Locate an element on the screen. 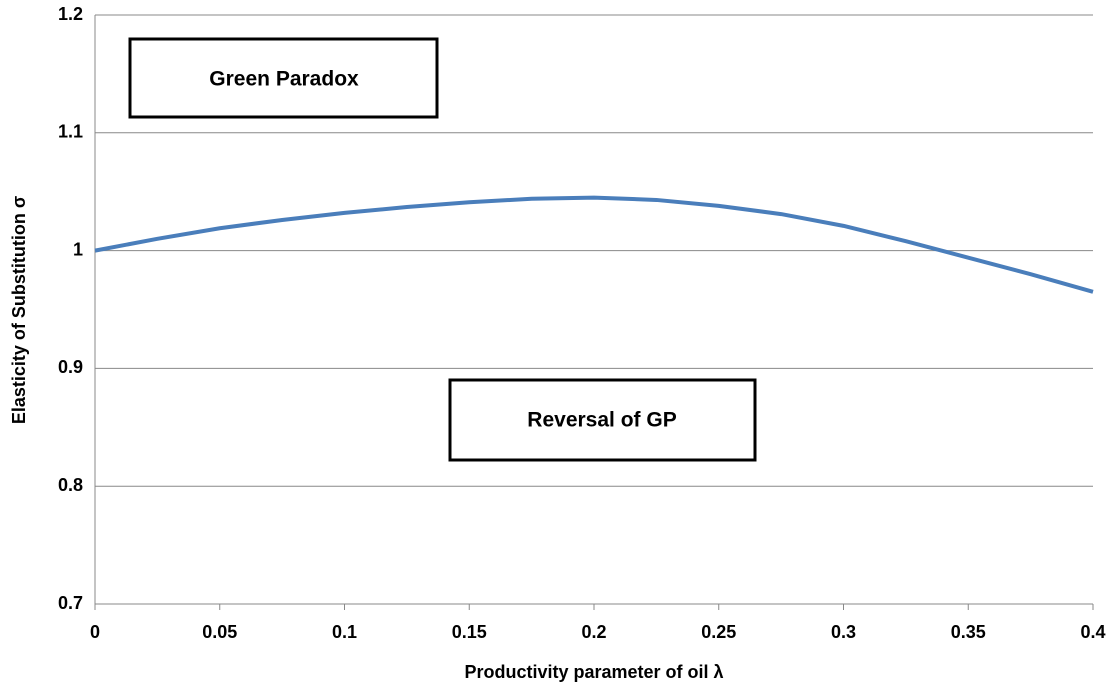  y-tick-label: 1.1 is located at coordinates (70, 132).